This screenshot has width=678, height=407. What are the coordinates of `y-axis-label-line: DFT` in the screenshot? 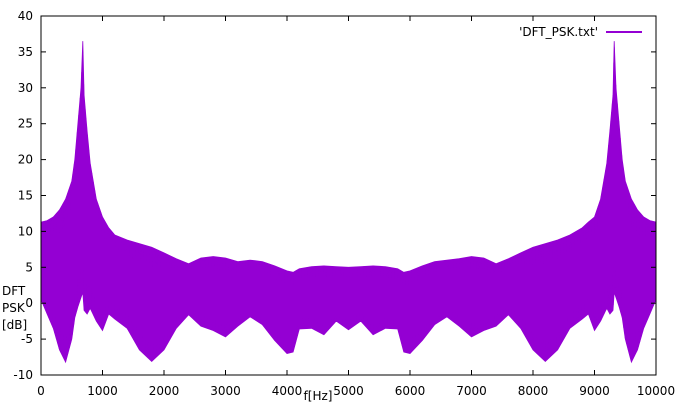 It's located at (14, 291).